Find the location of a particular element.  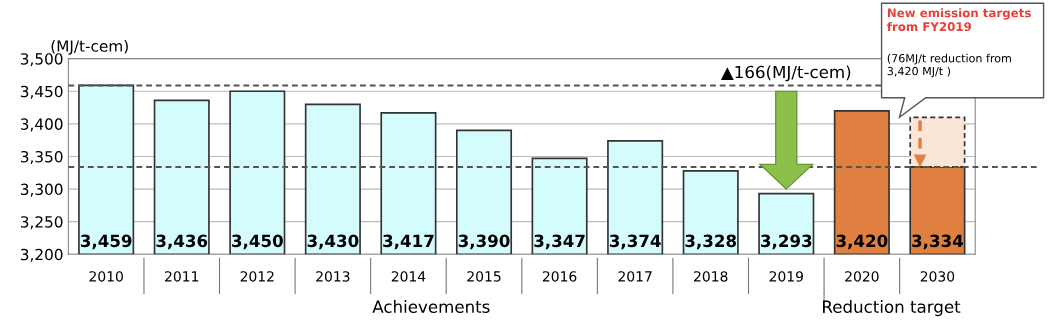

x-tick-label: 2012 is located at coordinates (257, 276).